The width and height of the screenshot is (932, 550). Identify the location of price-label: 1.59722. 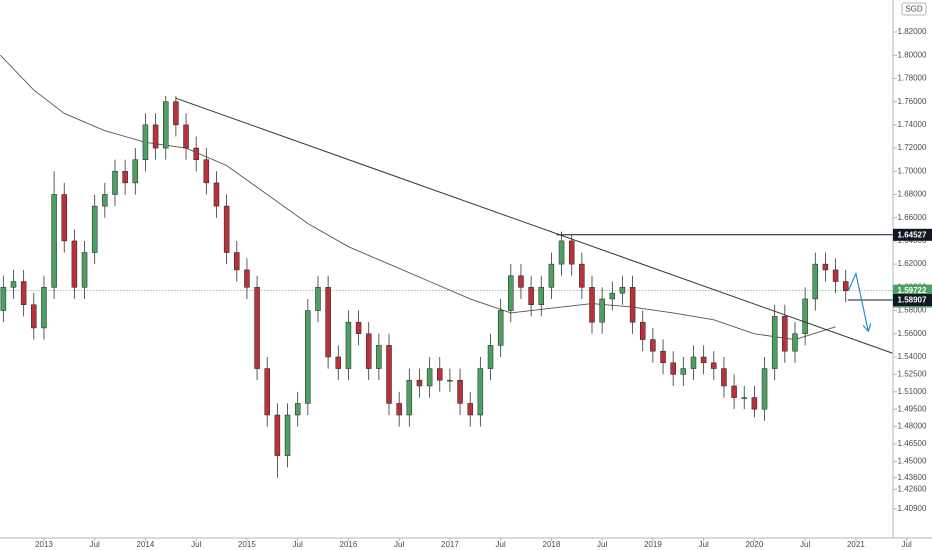
(912, 290).